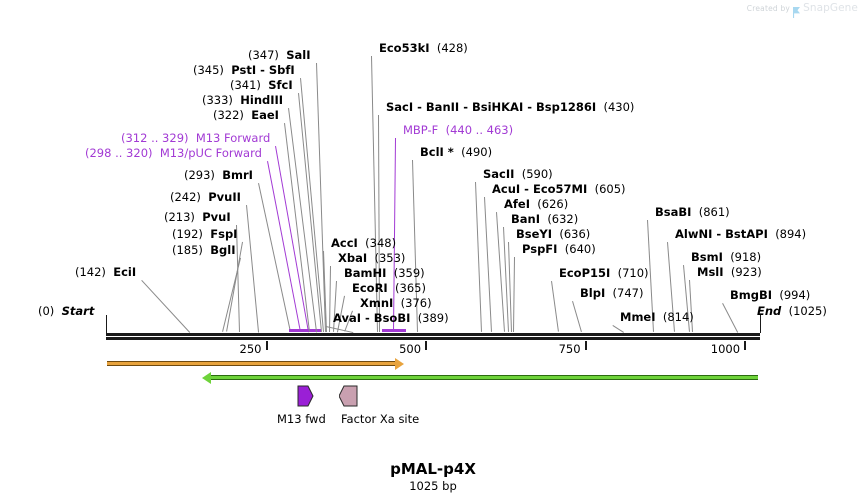 The width and height of the screenshot is (866, 499). What do you see at coordinates (769, 311) in the screenshot?
I see `end-name: End` at bounding box center [769, 311].